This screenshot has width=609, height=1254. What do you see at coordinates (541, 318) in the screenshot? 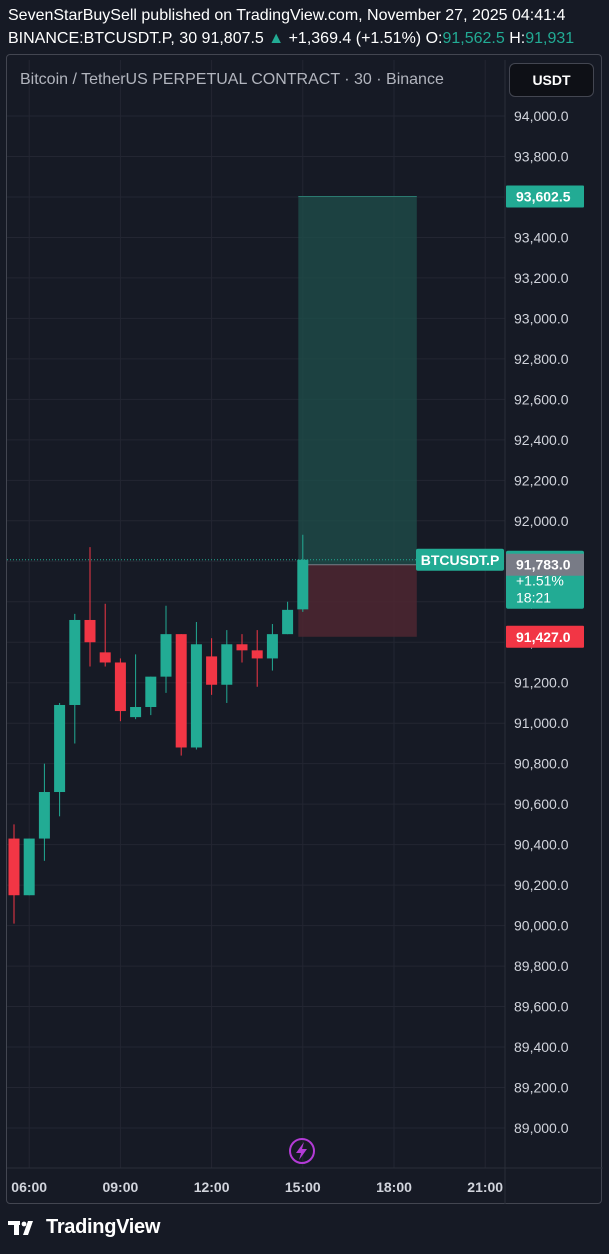
I see `y-tick-label: 93,000.0` at bounding box center [541, 318].